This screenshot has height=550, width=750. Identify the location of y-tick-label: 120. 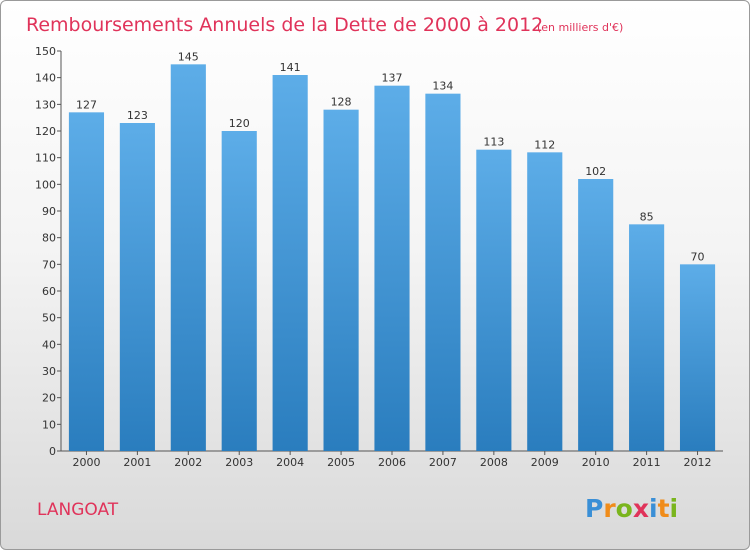
(45, 131).